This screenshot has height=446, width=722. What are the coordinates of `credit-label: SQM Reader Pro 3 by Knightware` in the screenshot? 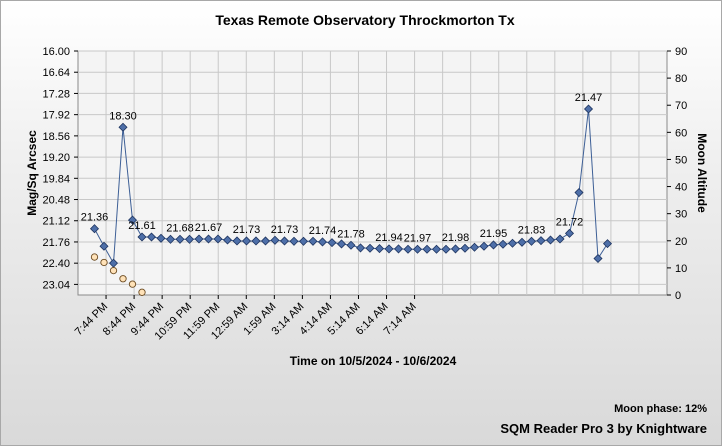 It's located at (603, 428).